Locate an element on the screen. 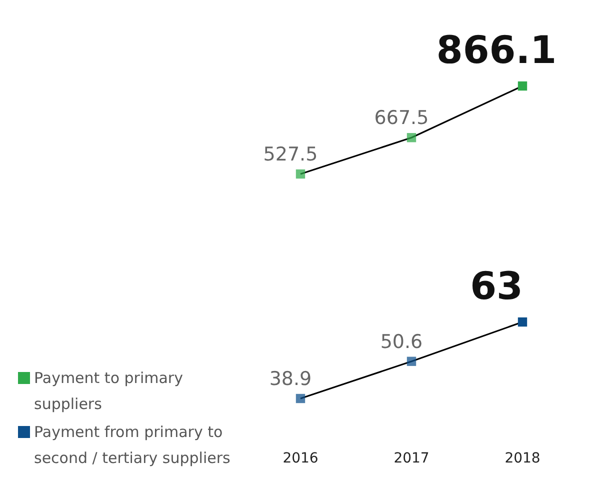 This screenshot has width=596, height=495. data-label: 50.6 is located at coordinates (401, 341).